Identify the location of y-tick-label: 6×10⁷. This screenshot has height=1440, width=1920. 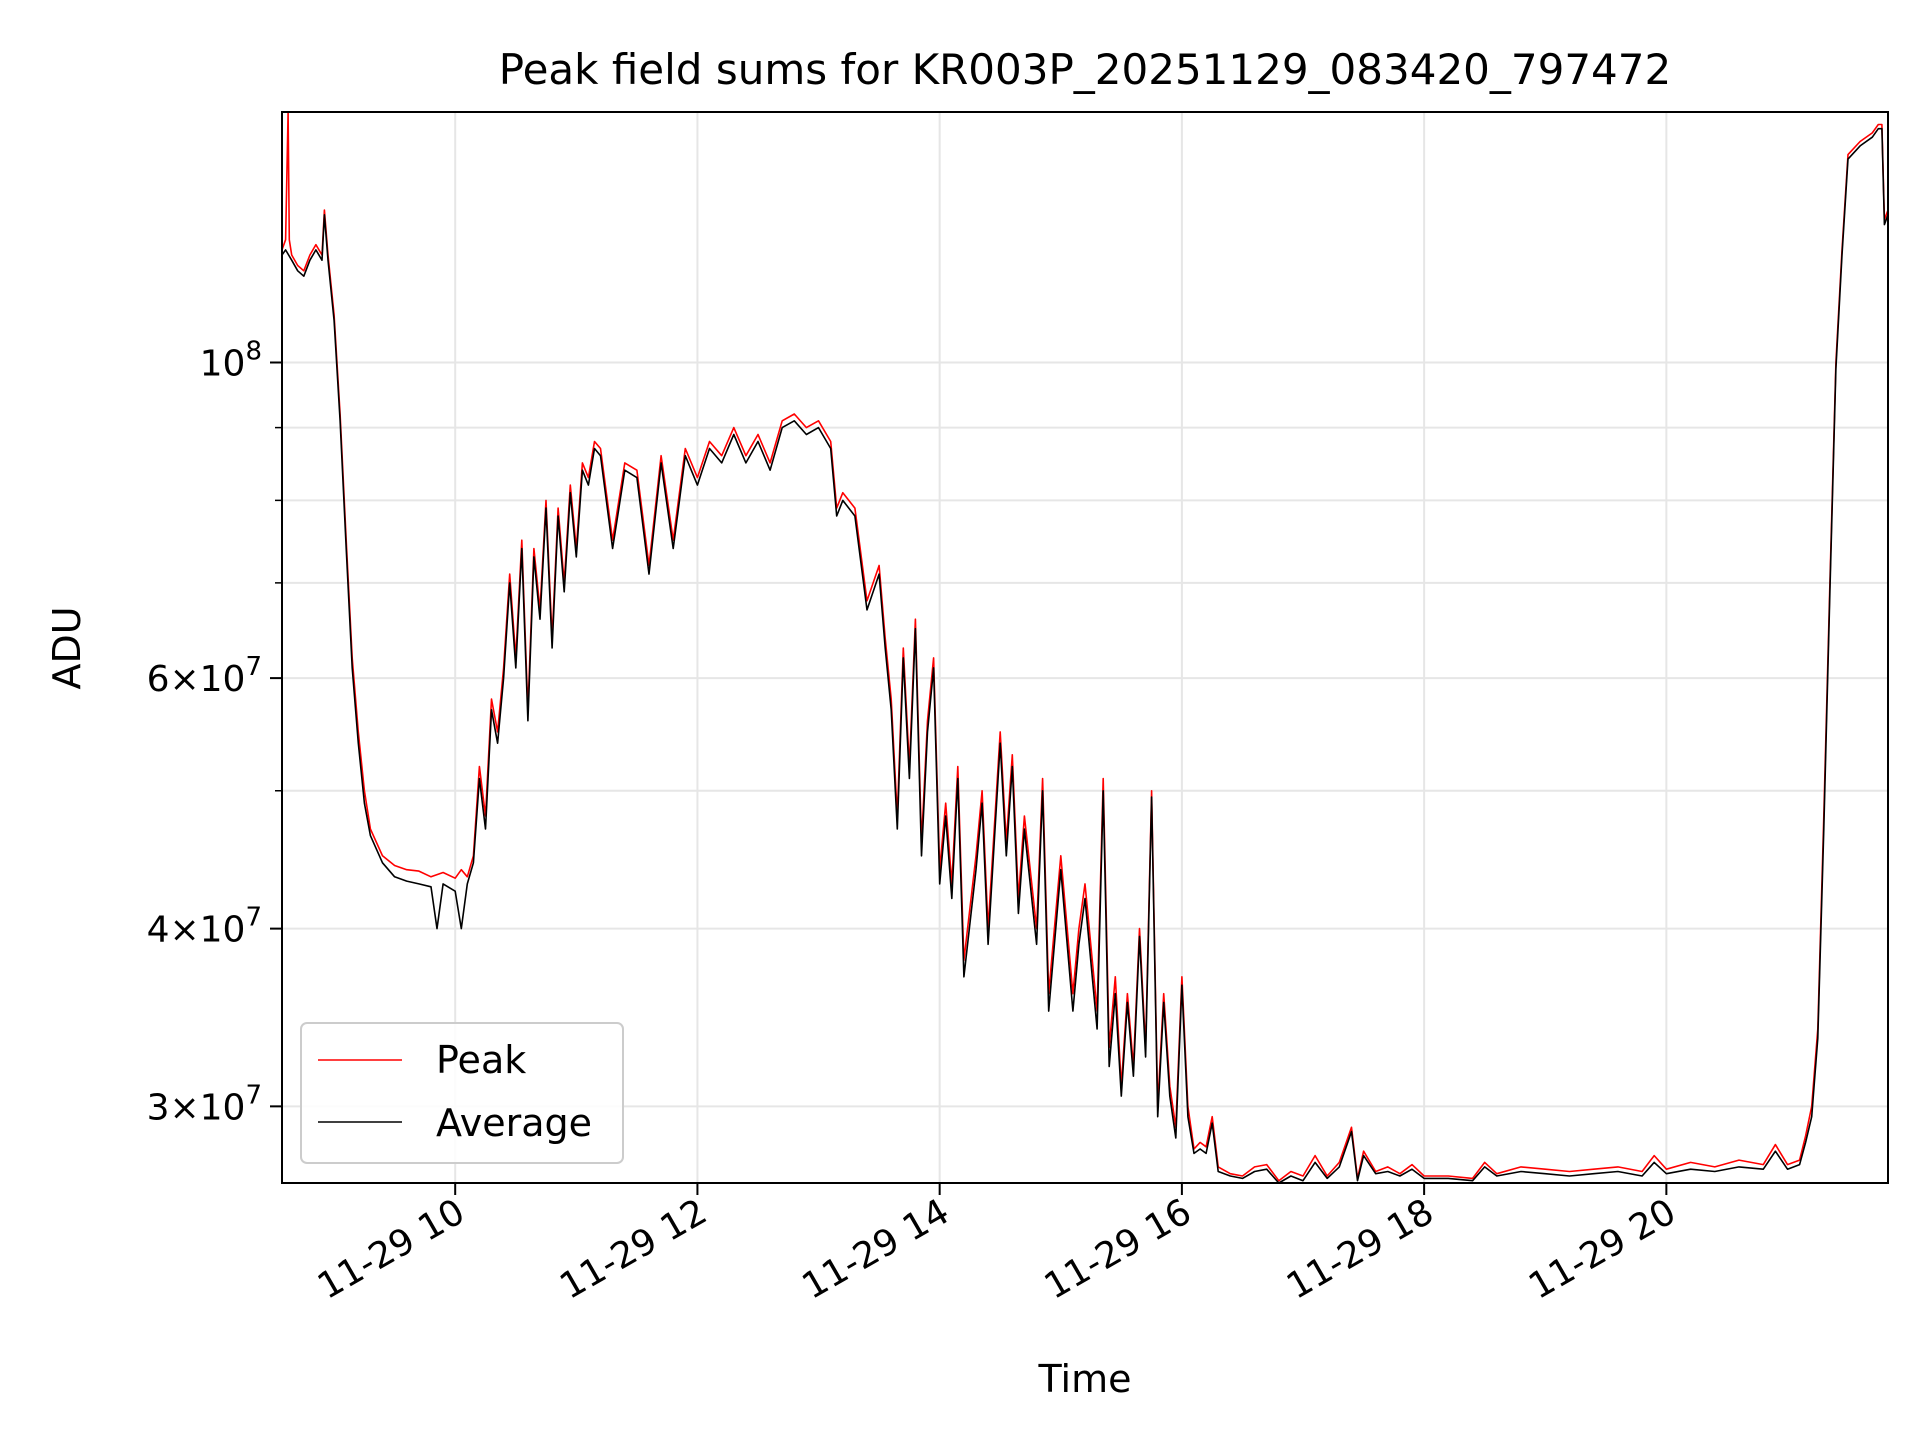
(204, 676).